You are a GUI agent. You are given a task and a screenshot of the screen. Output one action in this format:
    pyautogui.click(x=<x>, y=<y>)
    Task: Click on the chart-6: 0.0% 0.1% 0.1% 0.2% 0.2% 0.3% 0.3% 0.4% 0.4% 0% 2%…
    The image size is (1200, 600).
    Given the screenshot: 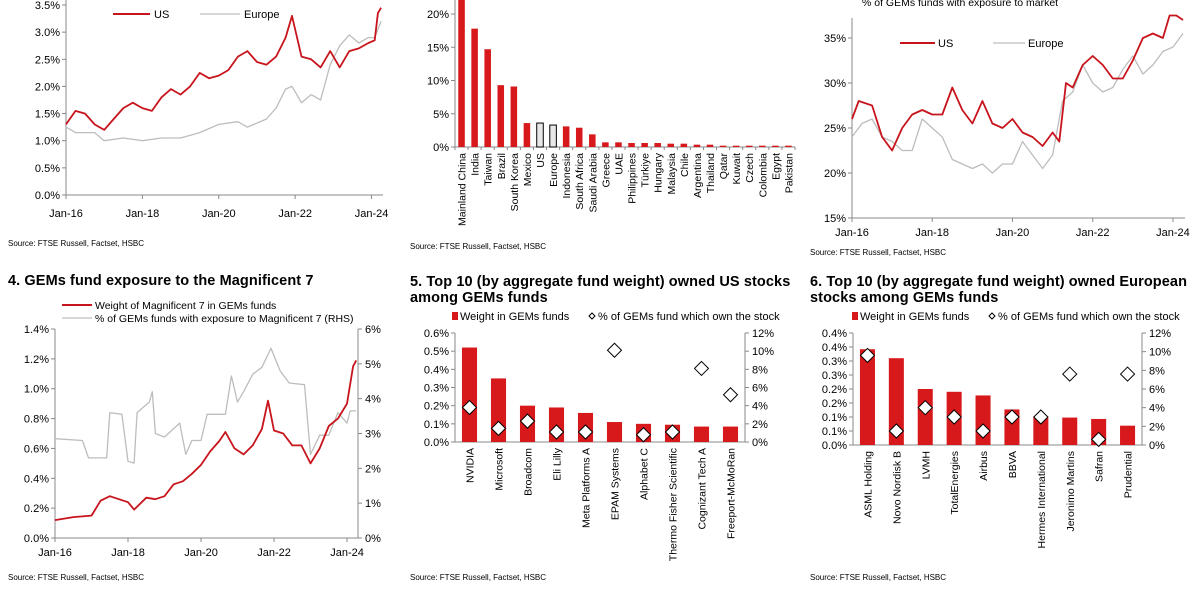 What is the action you would take?
    pyautogui.click(x=1001, y=429)
    